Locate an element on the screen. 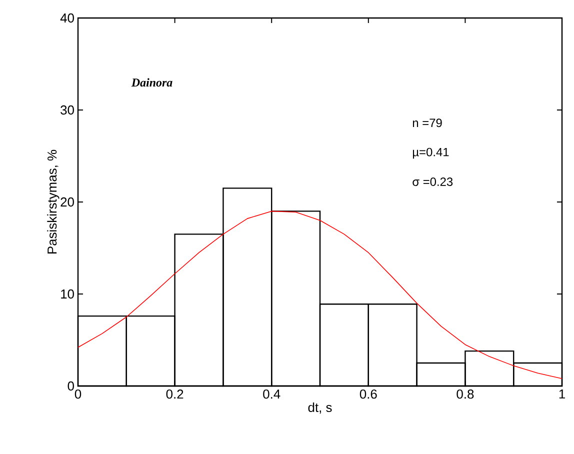 The width and height of the screenshot is (574, 454). y-tick-label: 10 is located at coordinates (67, 294).